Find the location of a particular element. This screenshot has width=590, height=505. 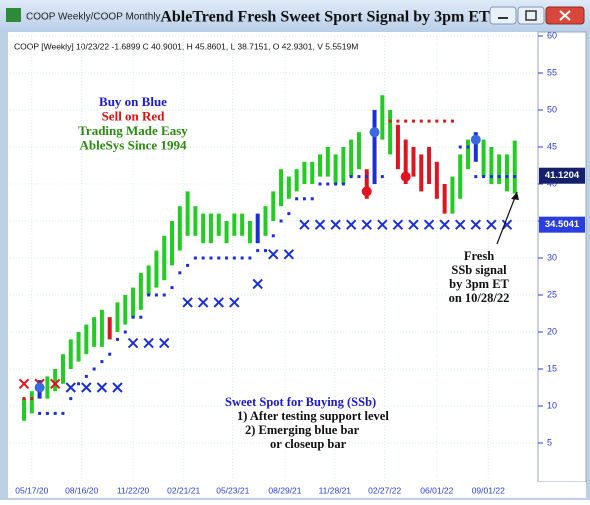

window-tab: COOP Weekly/COOP Monthly is located at coordinates (93, 17).